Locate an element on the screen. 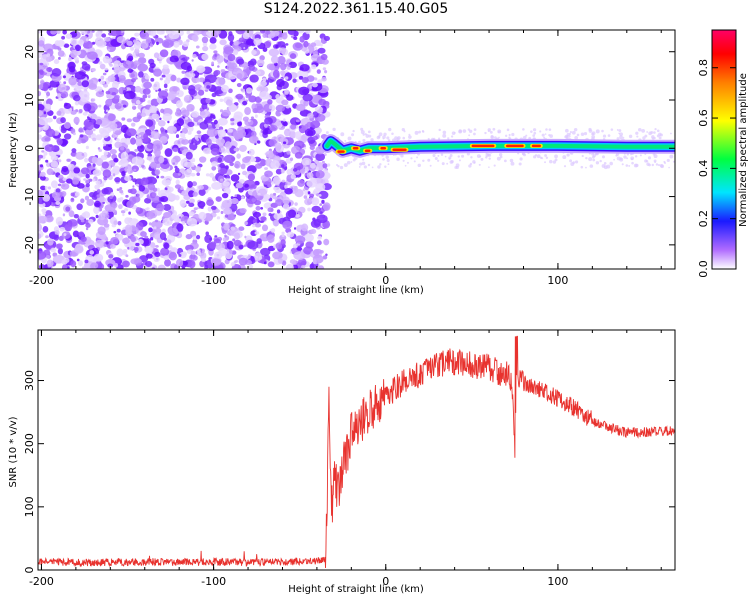 The width and height of the screenshot is (750, 600). colorbar-tick-label: 0.2 is located at coordinates (703, 219).